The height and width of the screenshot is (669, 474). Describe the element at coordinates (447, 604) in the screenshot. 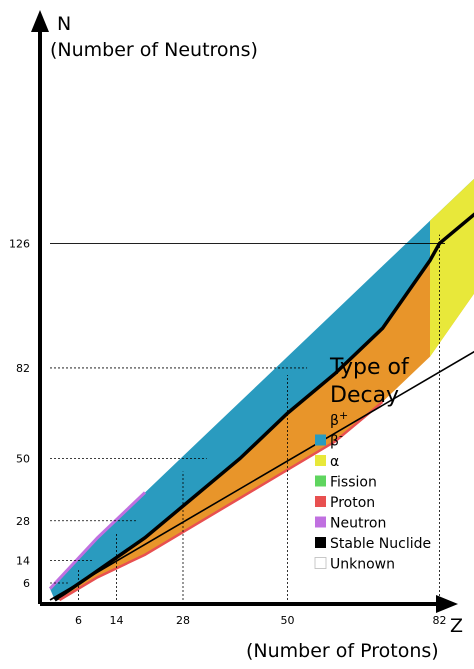

I see `x-axis-arrow` at that location.